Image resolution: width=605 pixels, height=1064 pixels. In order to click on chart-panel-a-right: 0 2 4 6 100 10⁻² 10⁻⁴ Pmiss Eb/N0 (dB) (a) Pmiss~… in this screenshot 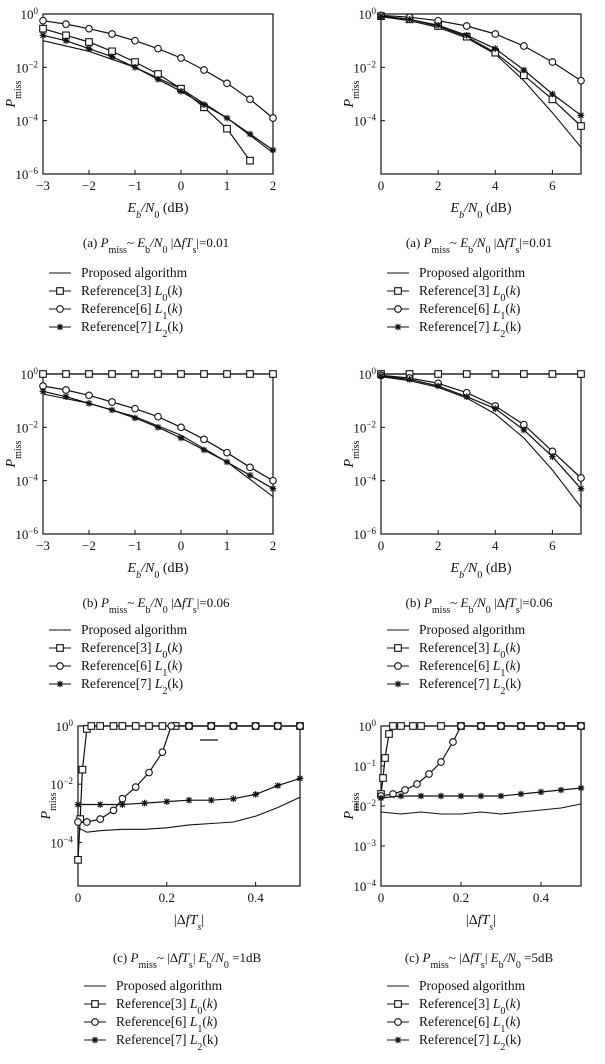, I will do `click(463, 173)`.